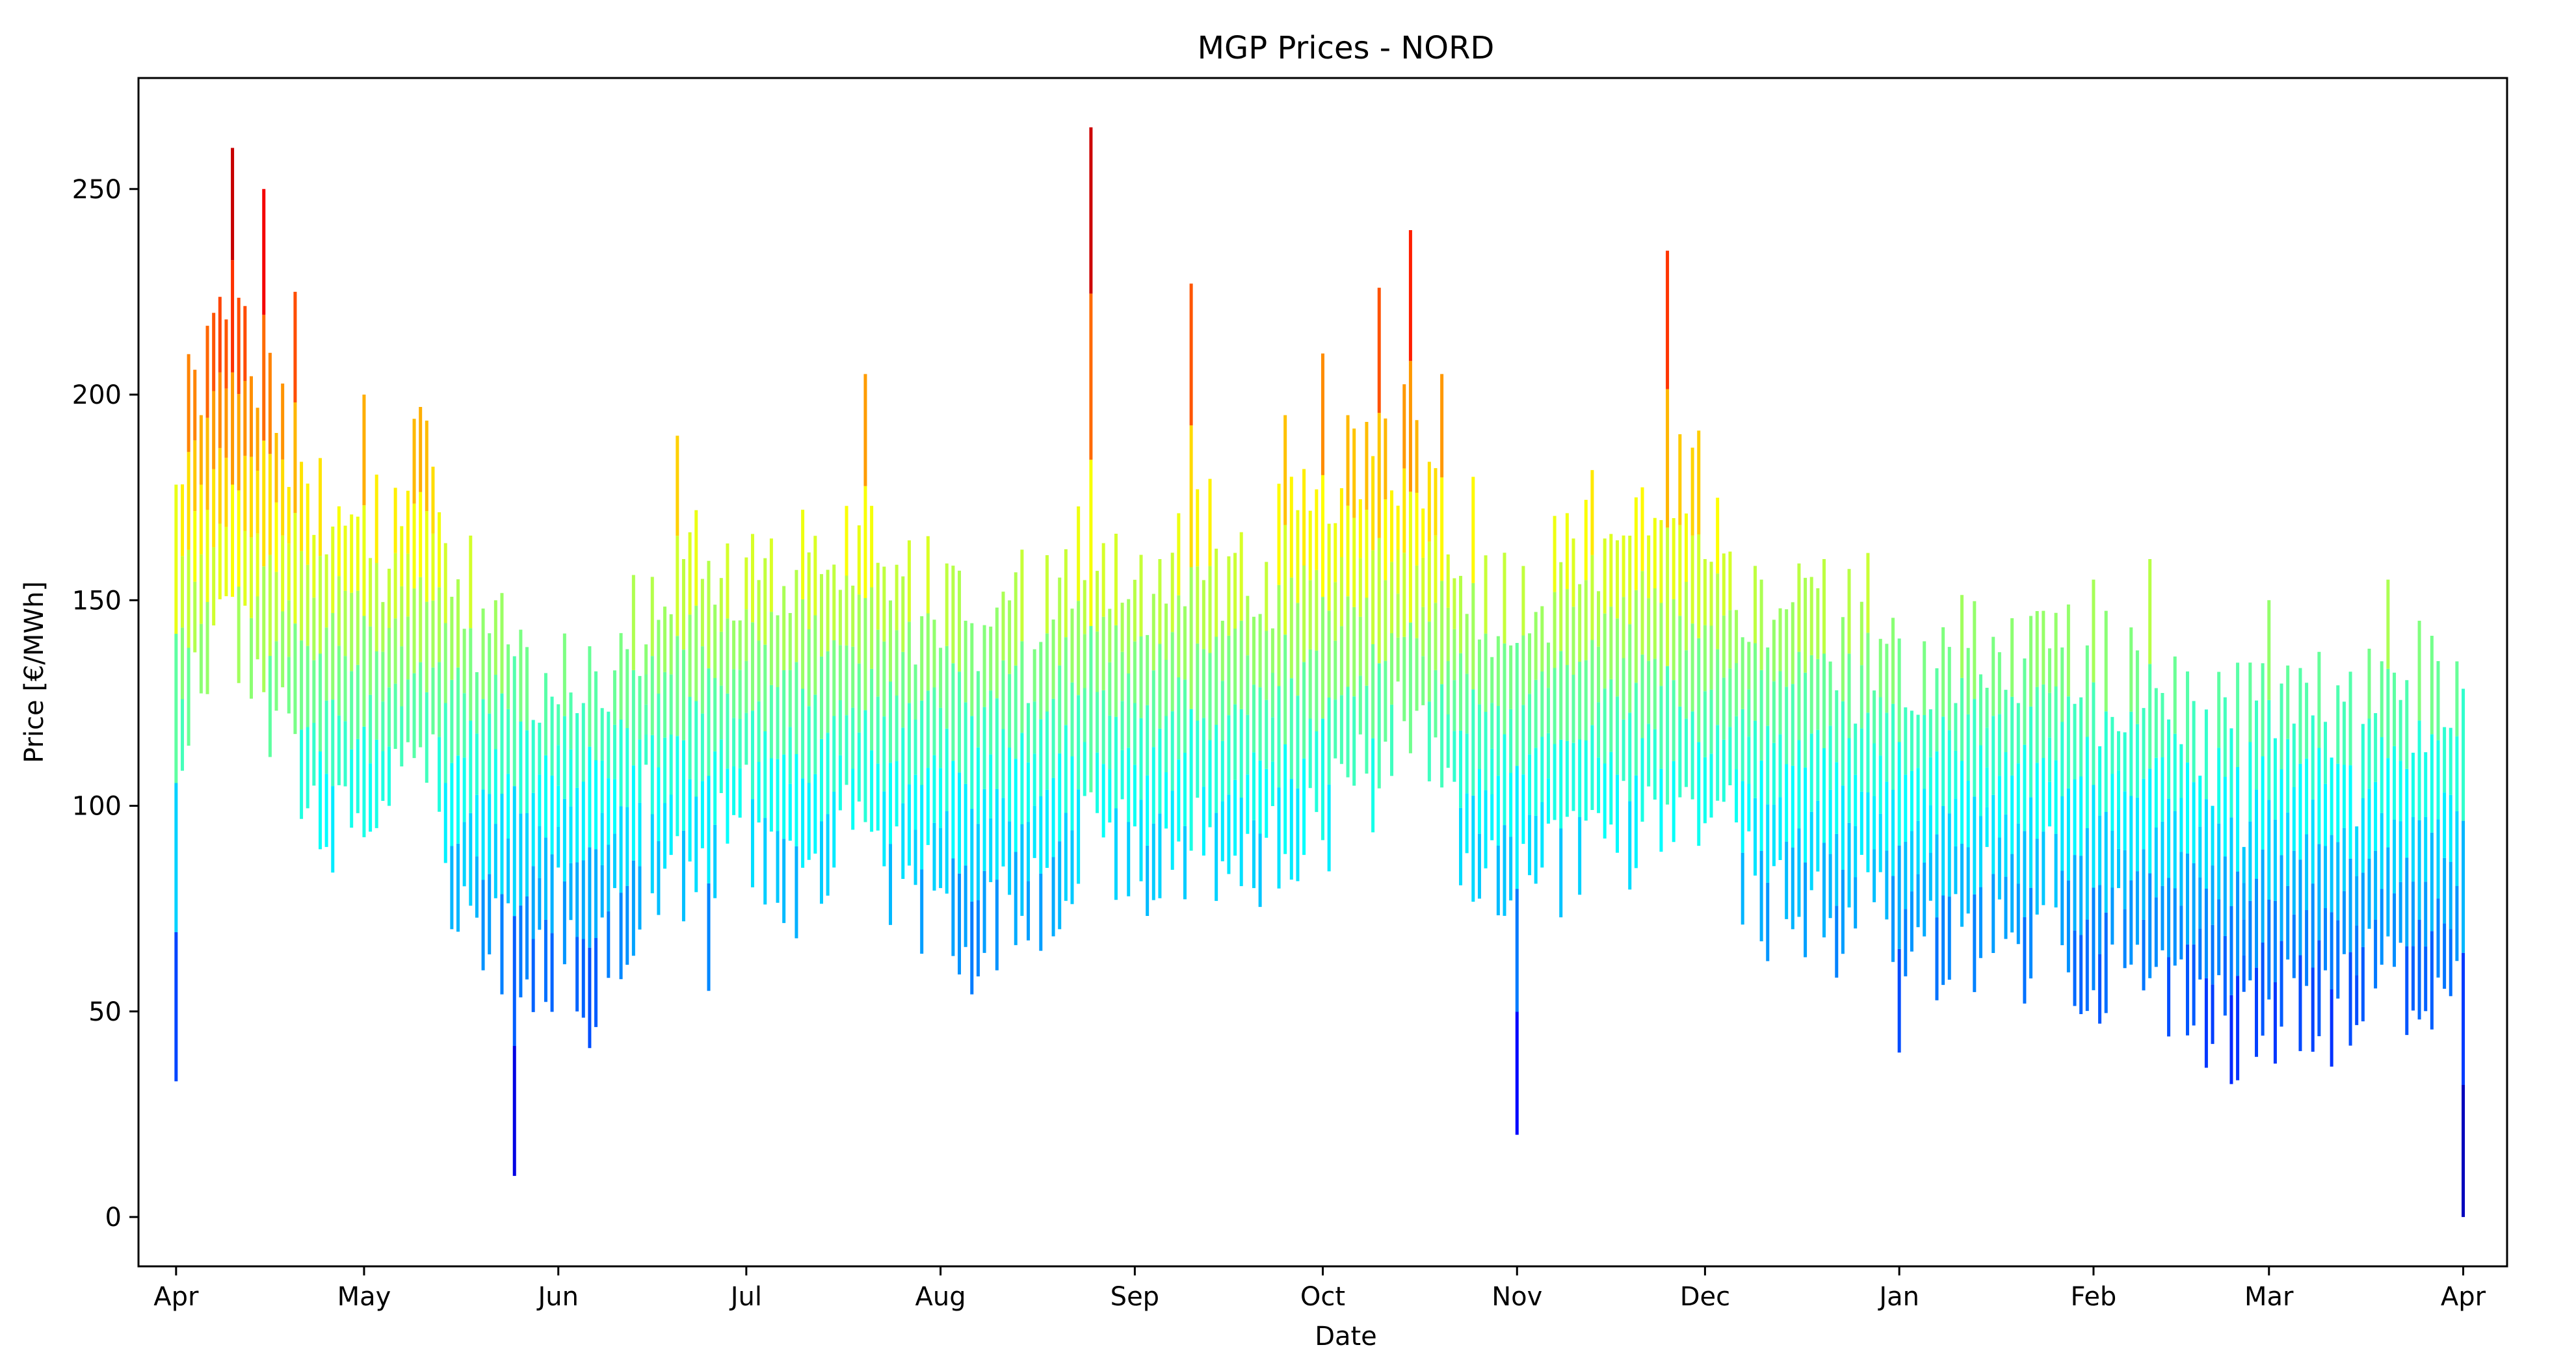 This screenshot has width=2576, height=1371. Describe the element at coordinates (97, 807) in the screenshot. I see `y-tick-label: 100` at that location.